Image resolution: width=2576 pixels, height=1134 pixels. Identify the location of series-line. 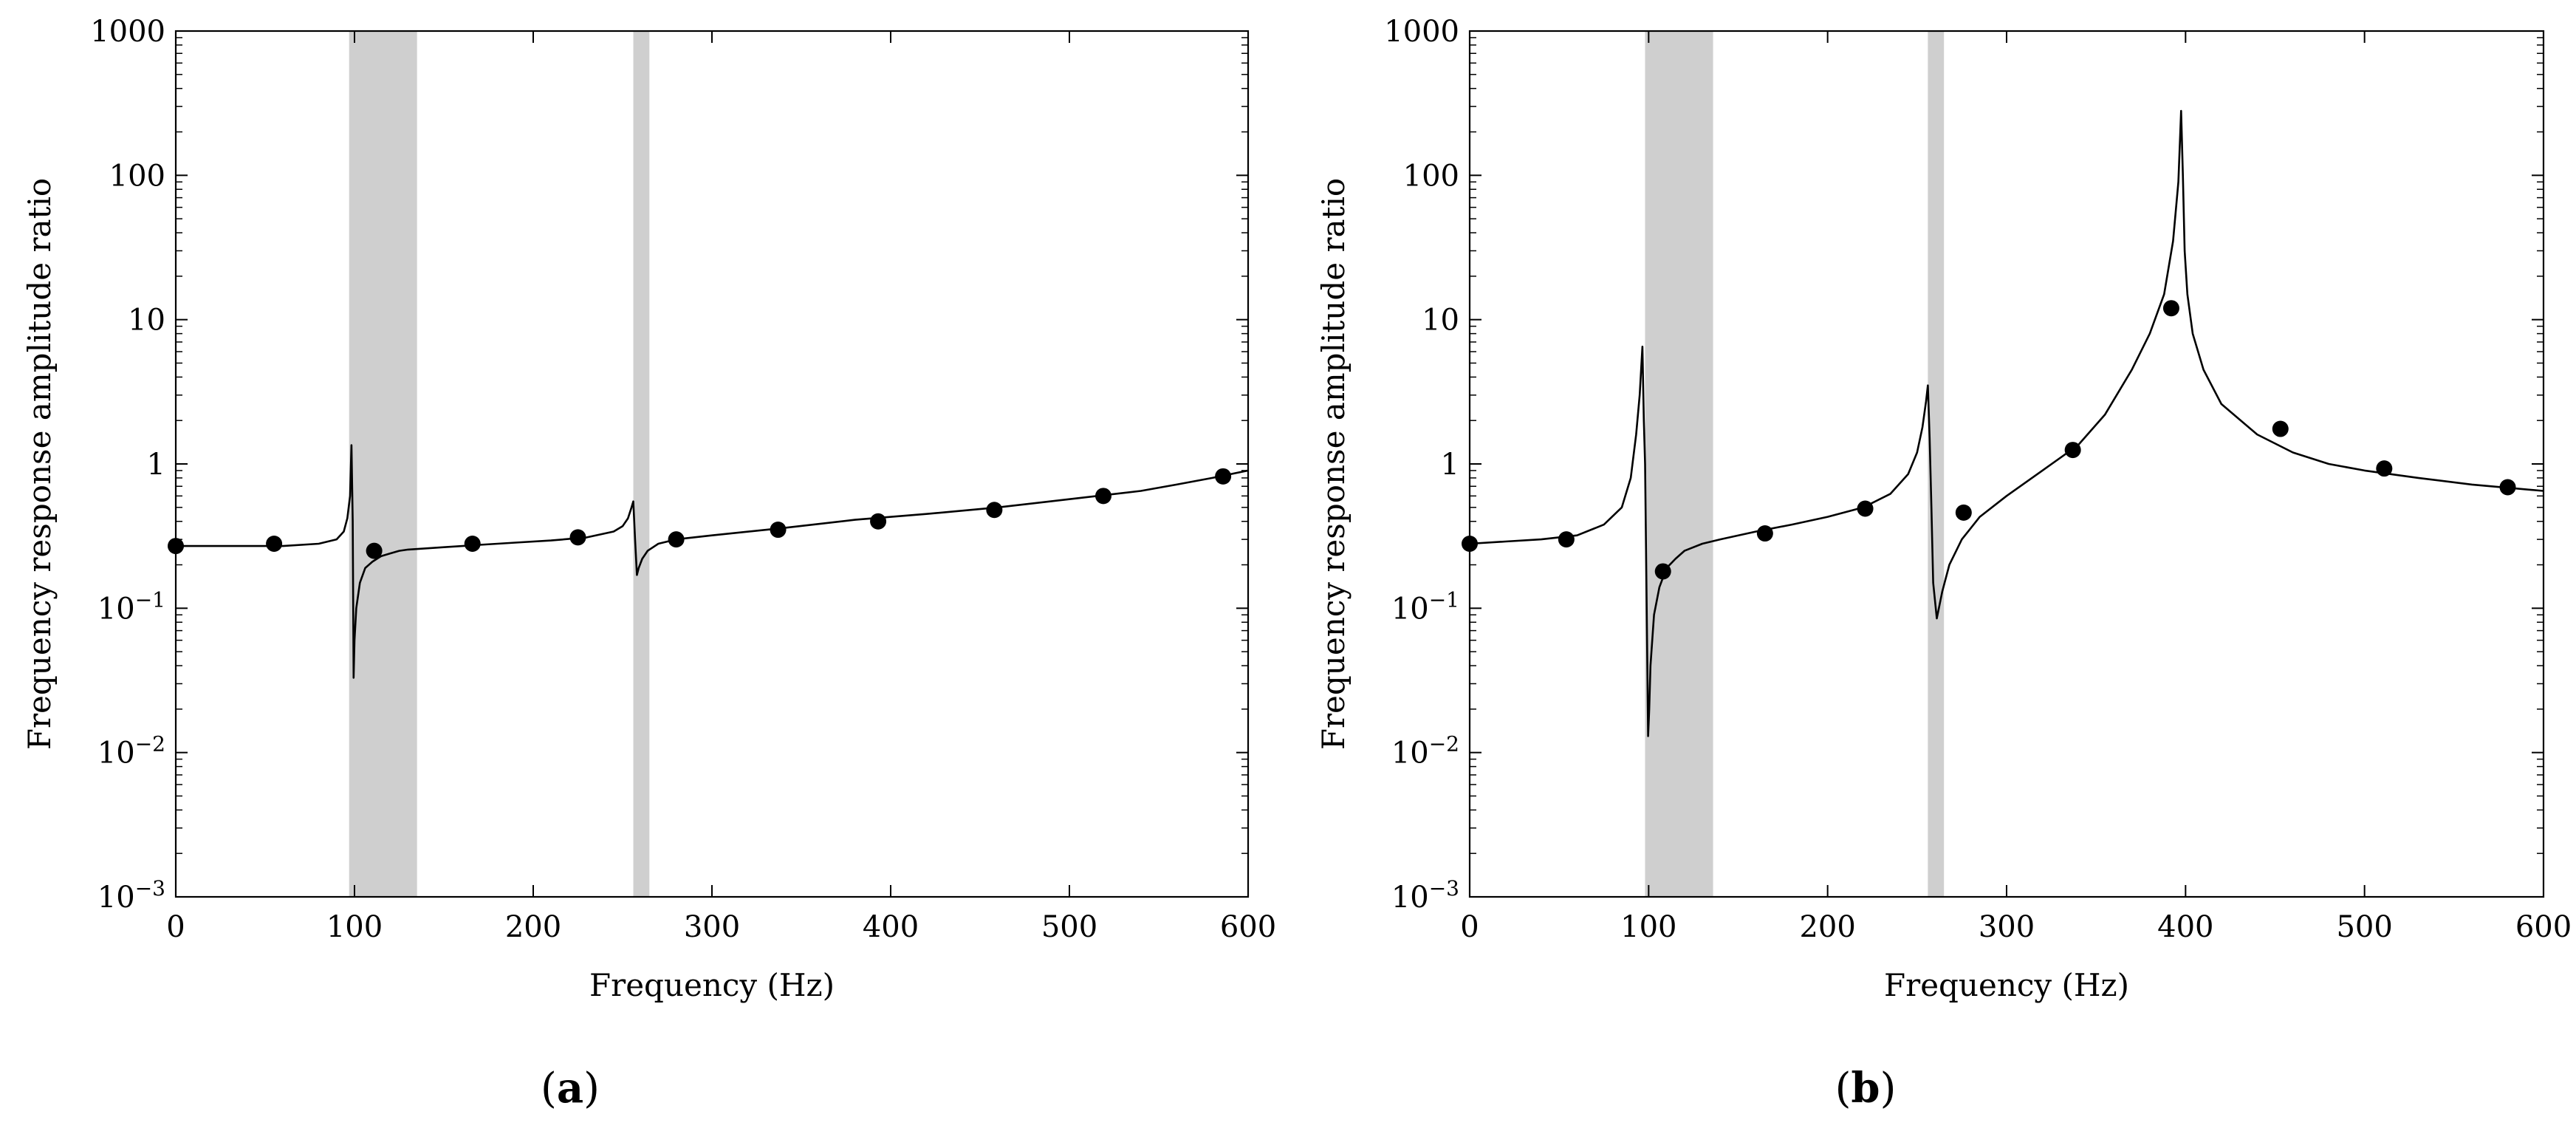
(712, 561).